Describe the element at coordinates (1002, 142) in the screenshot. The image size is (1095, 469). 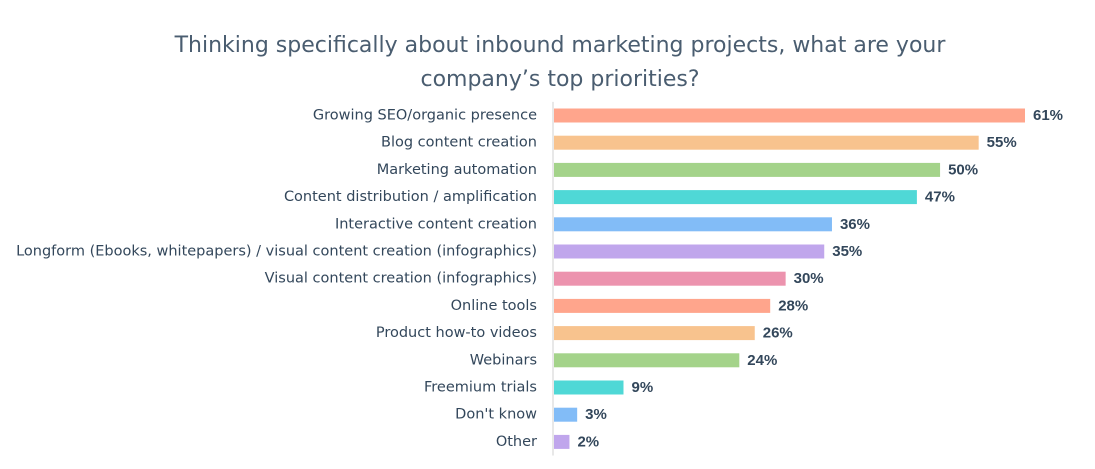
I see `value-label: 55%` at that location.